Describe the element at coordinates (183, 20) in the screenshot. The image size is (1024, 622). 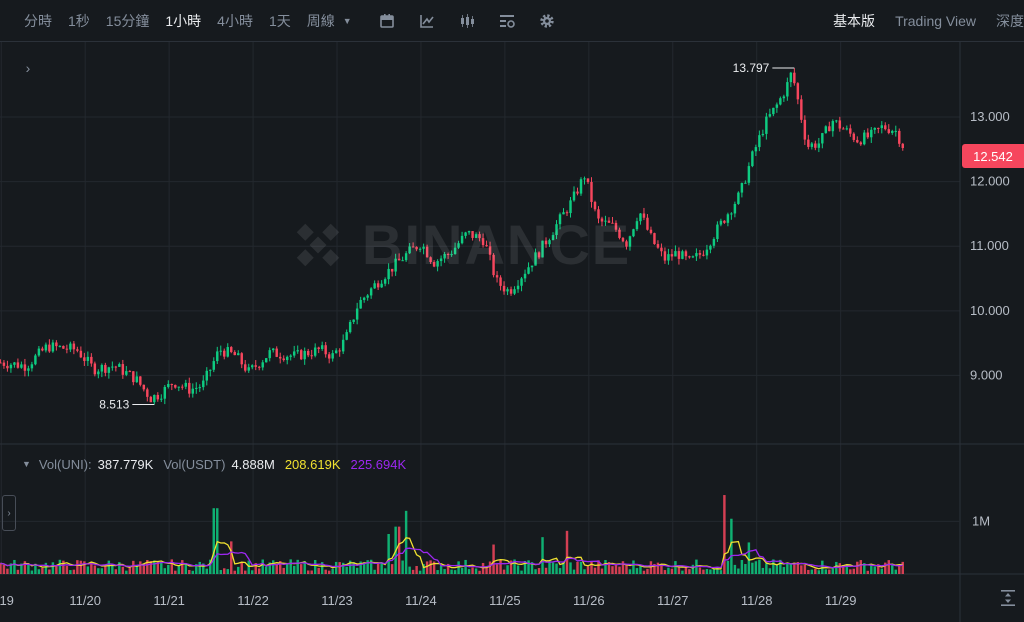
I see `interval-1h: 1小時` at that location.